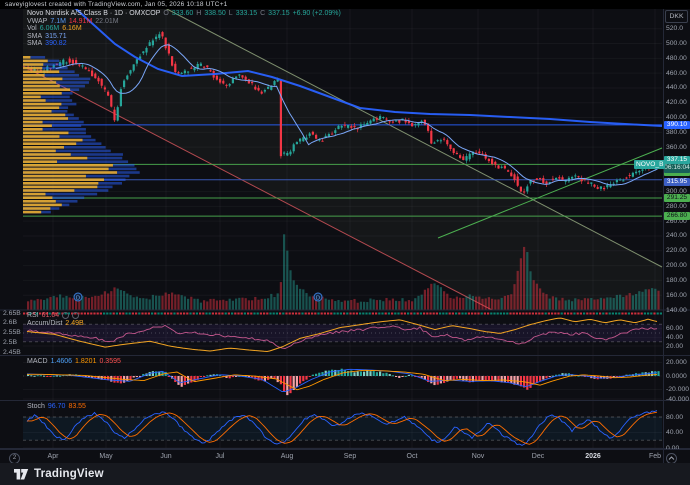 This screenshot has height=485, width=690. Describe the element at coordinates (676, 362) in the screenshot. I see `macd-tick: 20.000` at that location.